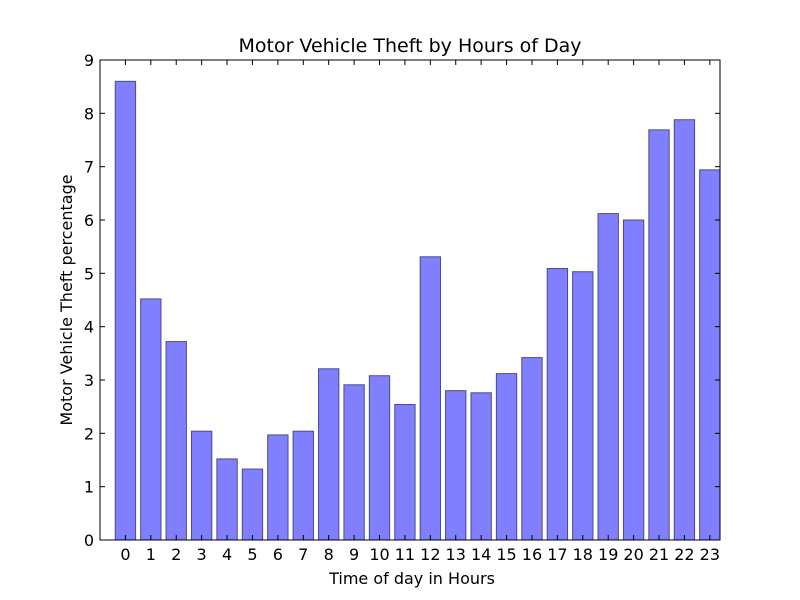  What do you see at coordinates (202, 554) in the screenshot?
I see `x-tick-label-3: 3` at bounding box center [202, 554].